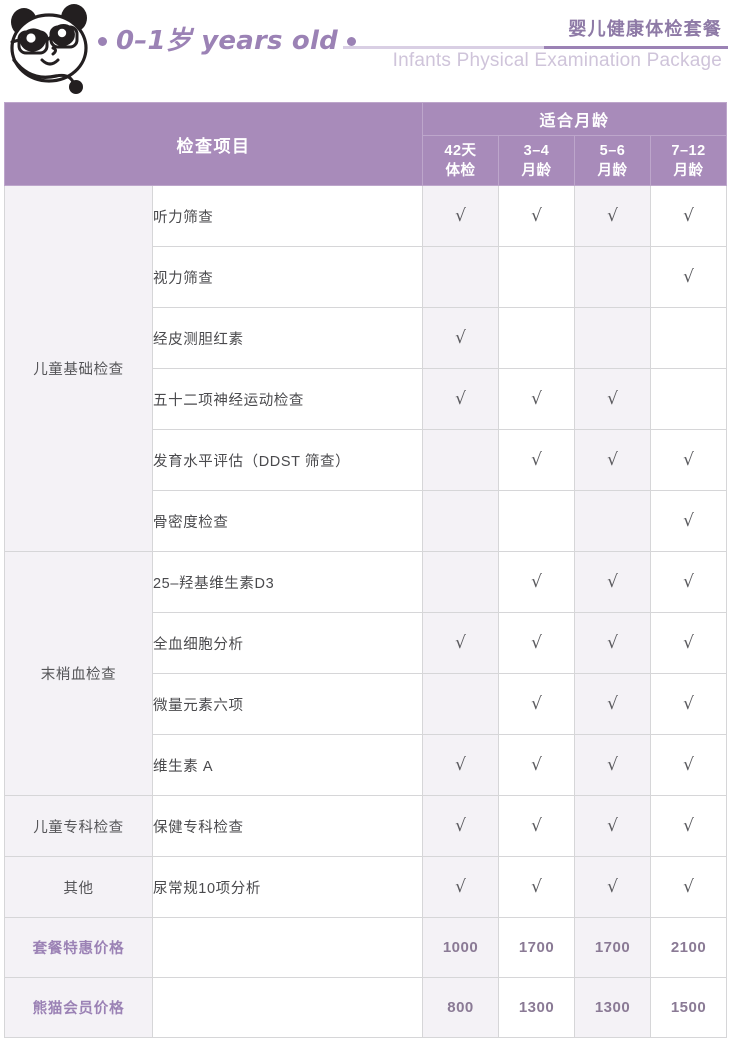  What do you see at coordinates (536, 150) in the screenshot?
I see `header-age-col-2-line1: 3–4` at bounding box center [536, 150].